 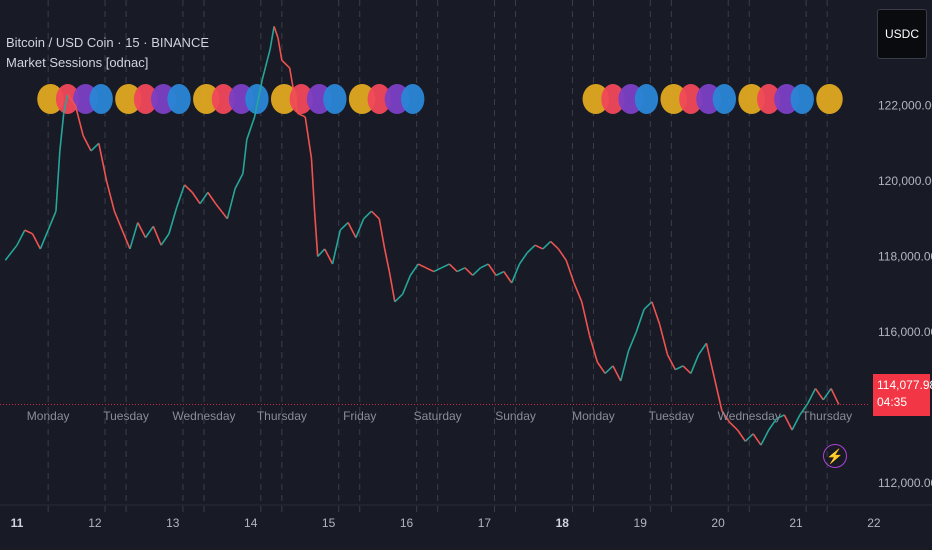 I want to click on weekday-label: Friday, so click(x=359, y=416).